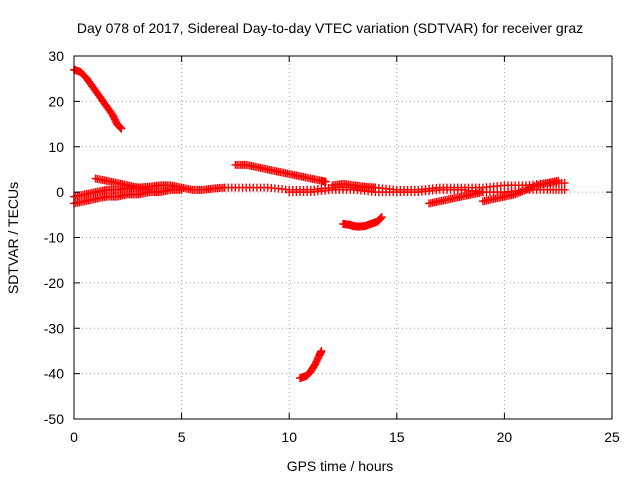 The image size is (640, 480). I want to click on x-tick-label: 20, so click(505, 437).